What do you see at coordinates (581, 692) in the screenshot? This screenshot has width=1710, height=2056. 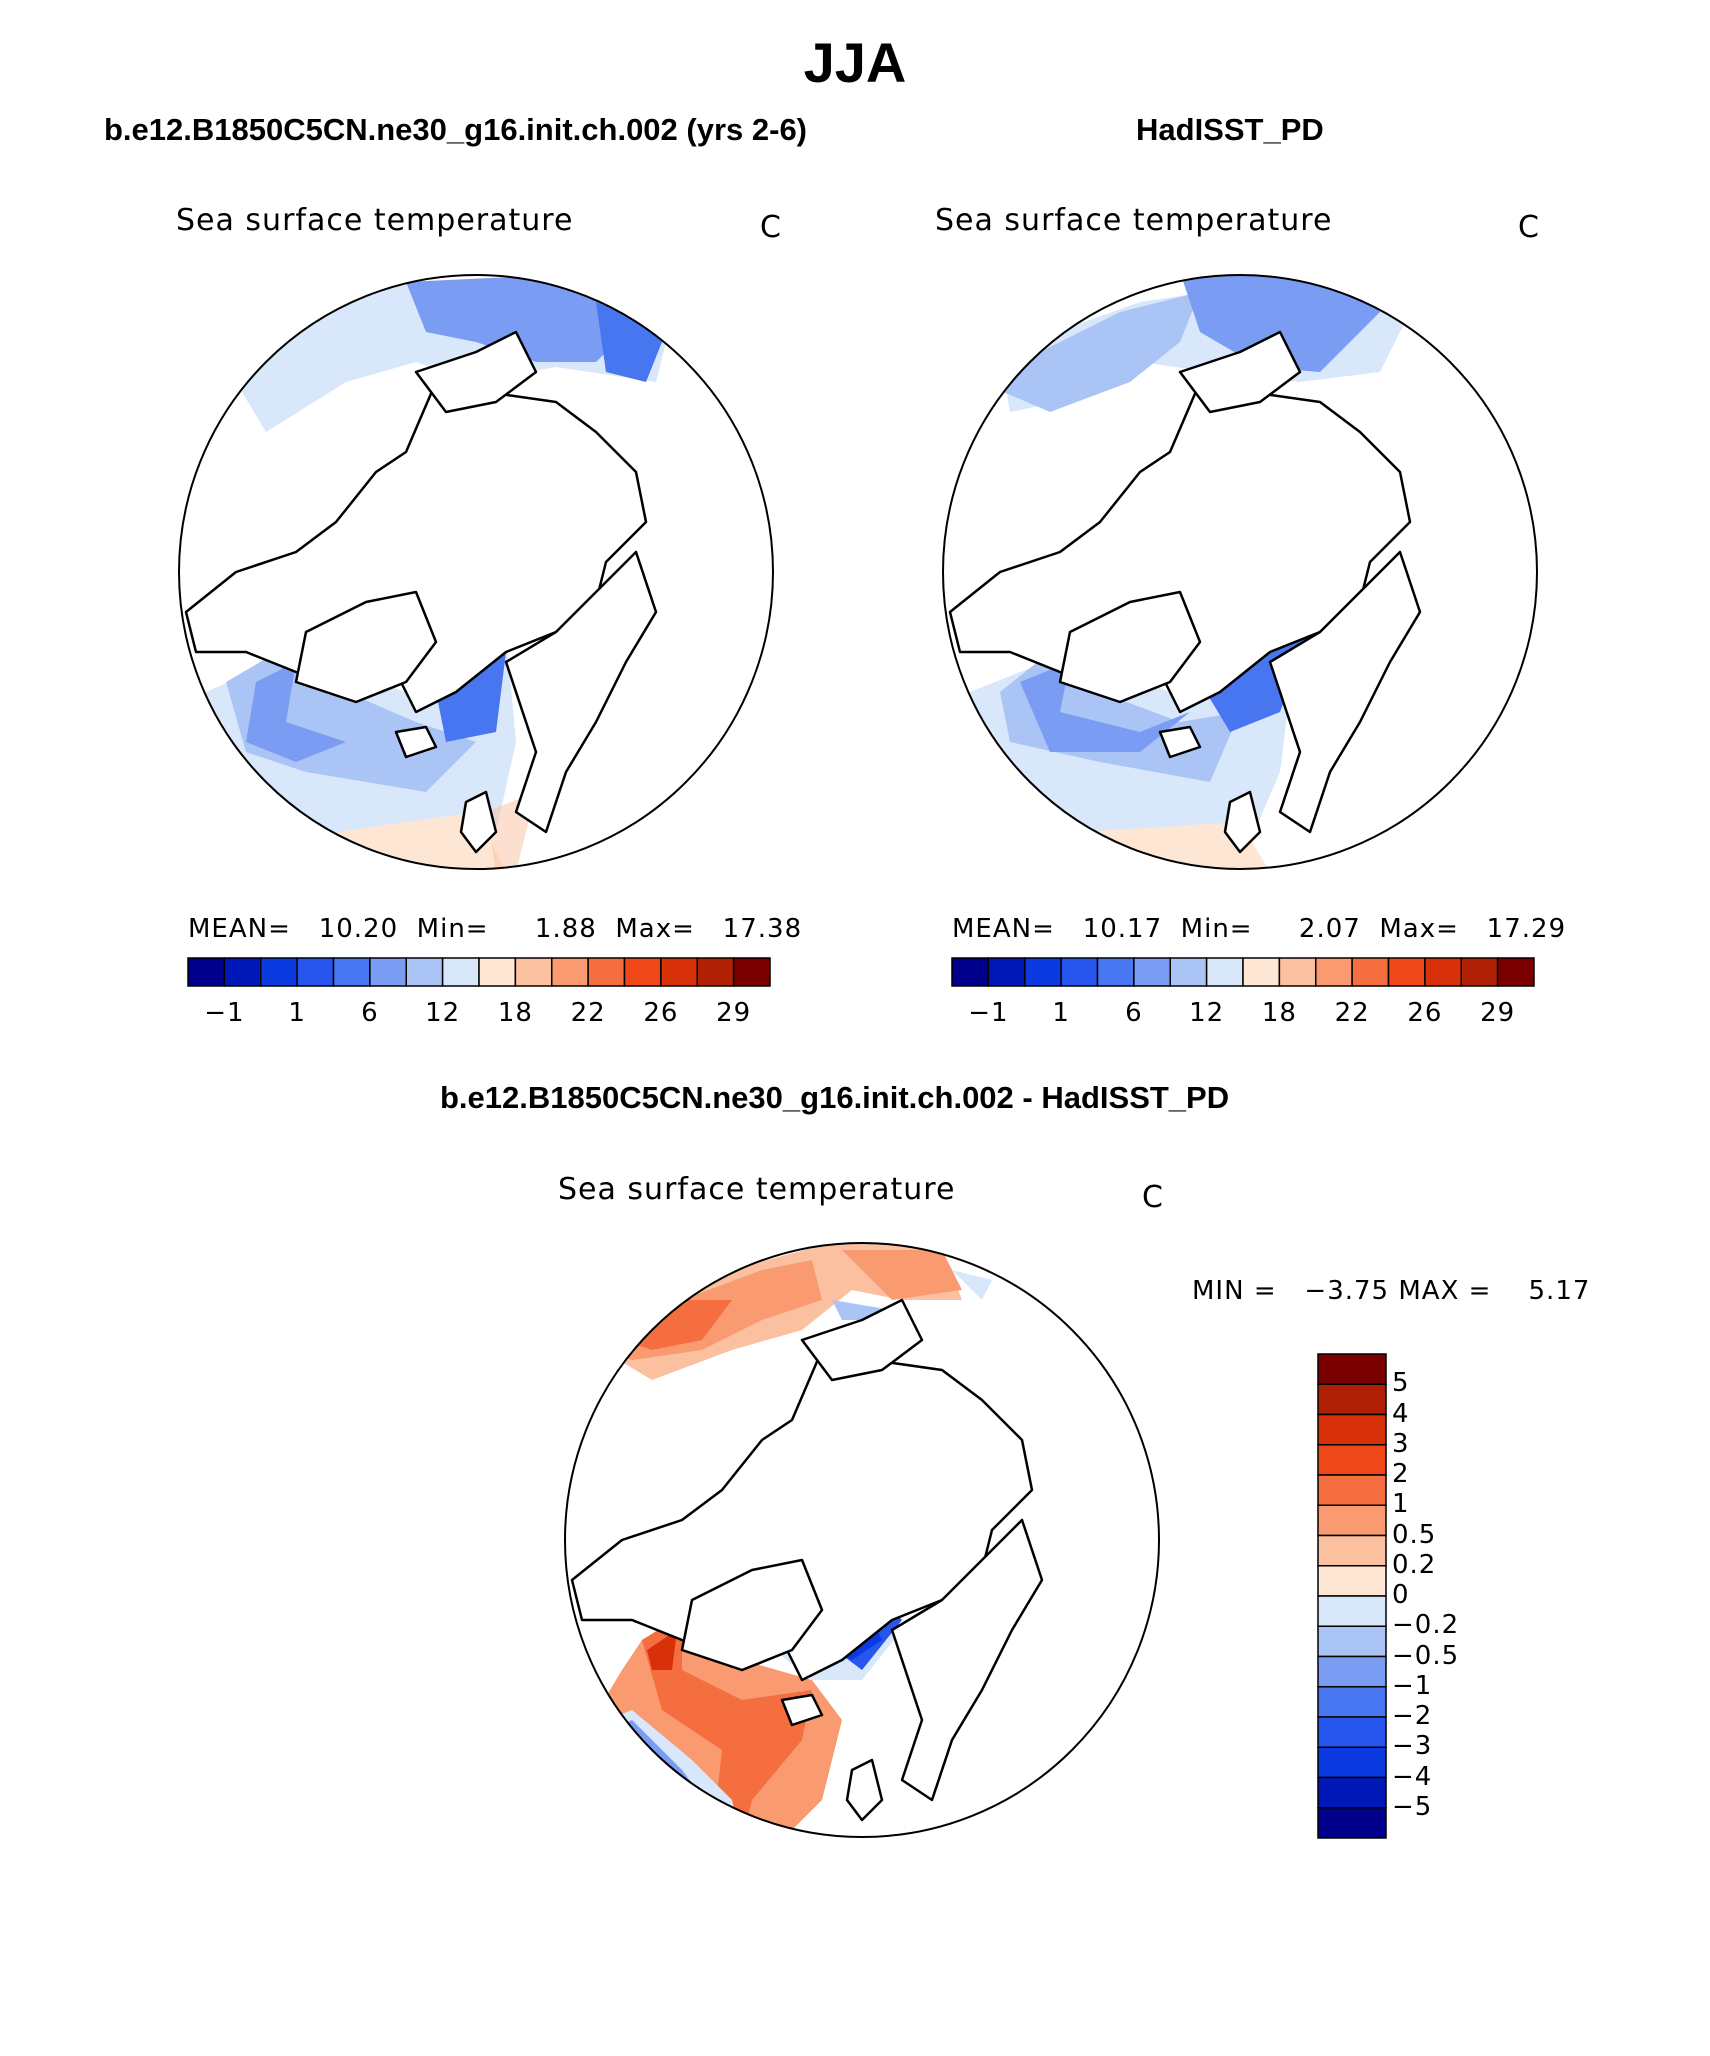 I see `scandinavia-outline` at bounding box center [581, 692].